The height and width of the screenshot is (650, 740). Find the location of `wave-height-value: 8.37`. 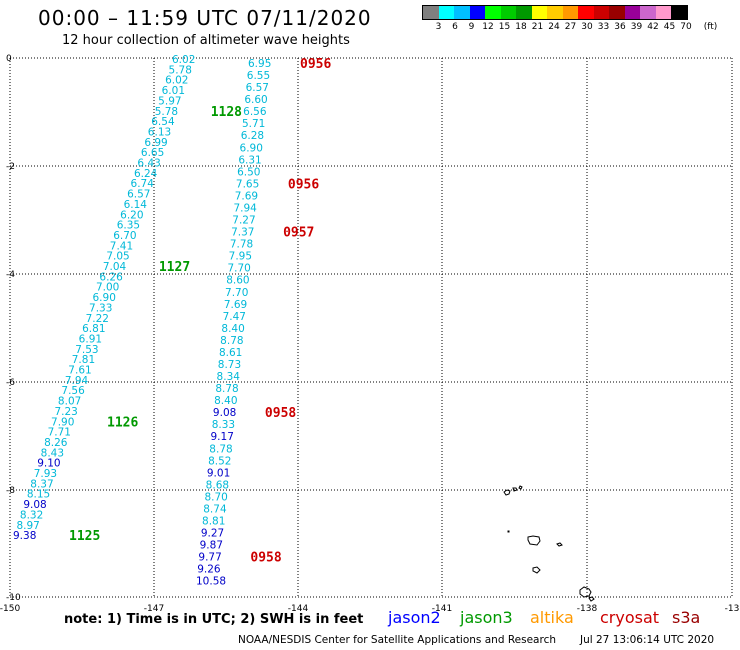

wave-height-value: 8.37 is located at coordinates (41, 484).